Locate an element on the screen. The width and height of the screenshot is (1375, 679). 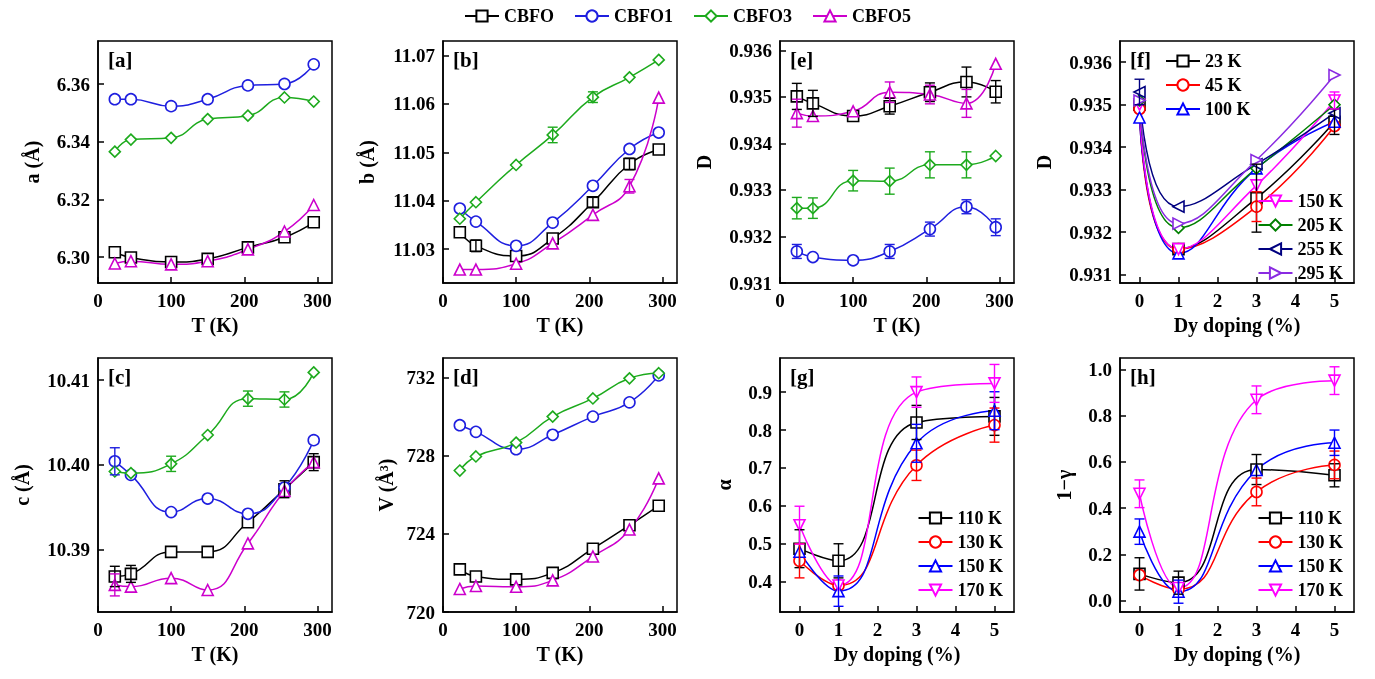
legend-label: 130 K is located at coordinates (980, 542).